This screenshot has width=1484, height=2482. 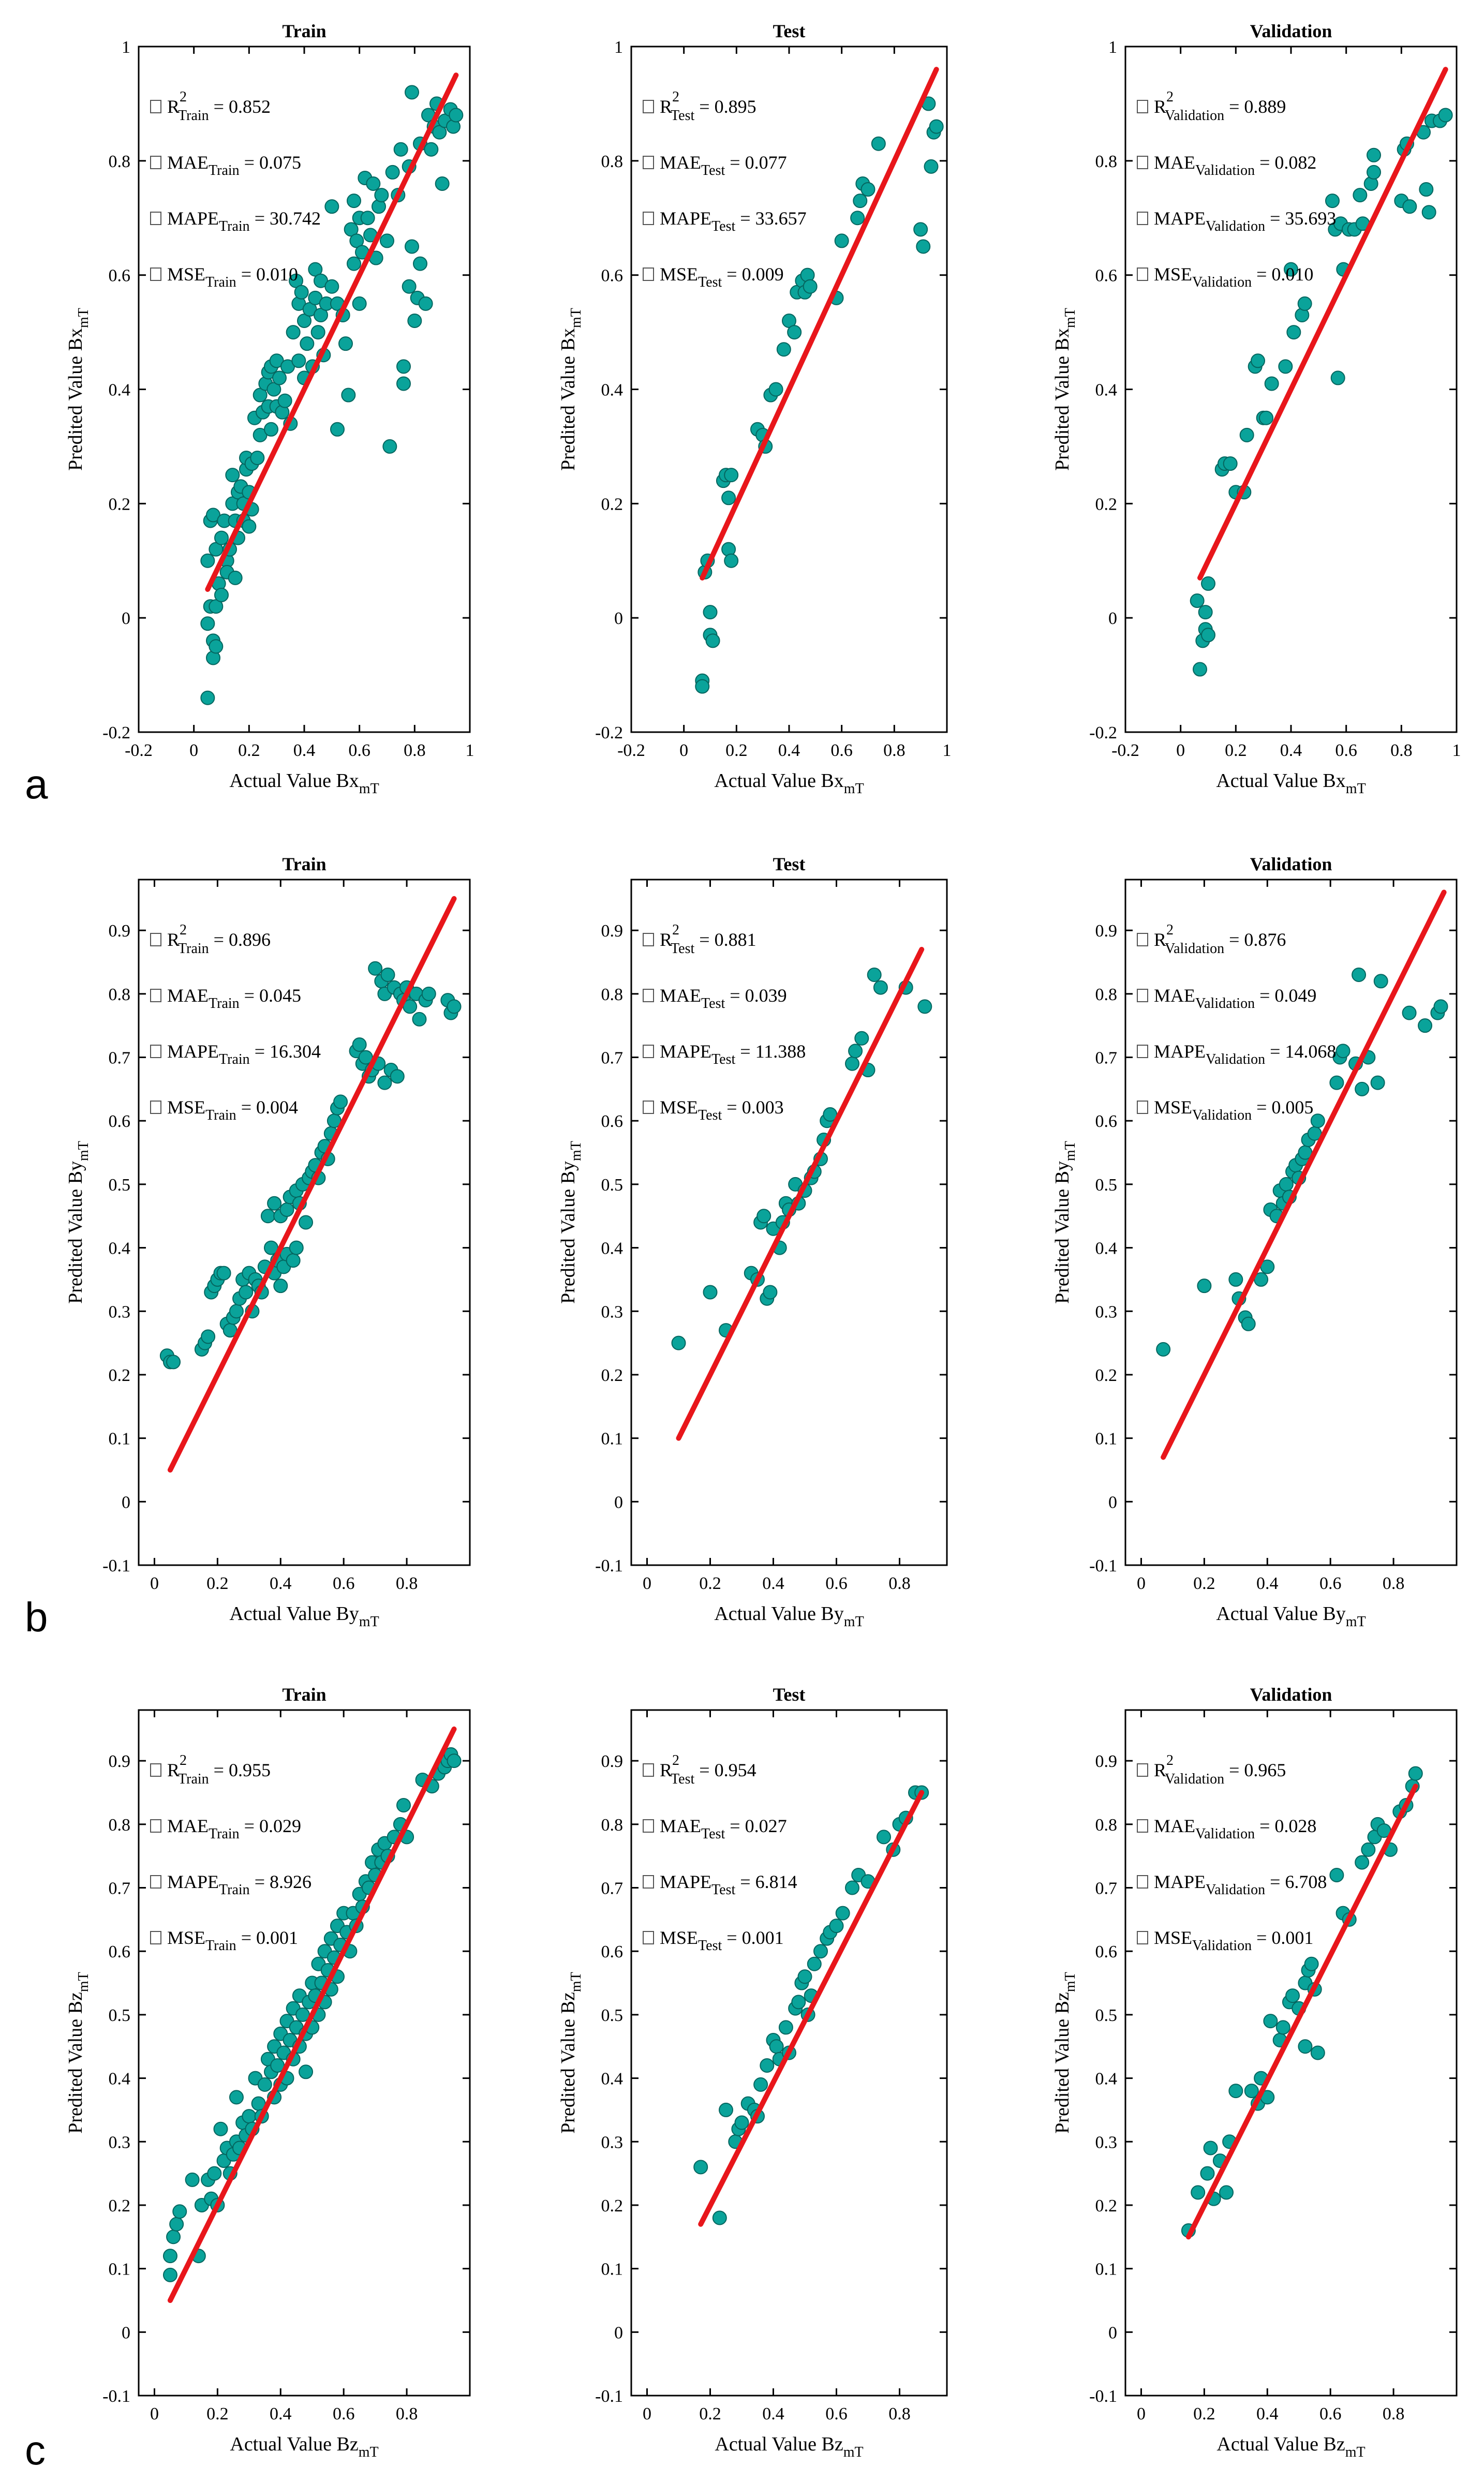 What do you see at coordinates (126, 47) in the screenshot?
I see `y-tick-label: 1` at bounding box center [126, 47].